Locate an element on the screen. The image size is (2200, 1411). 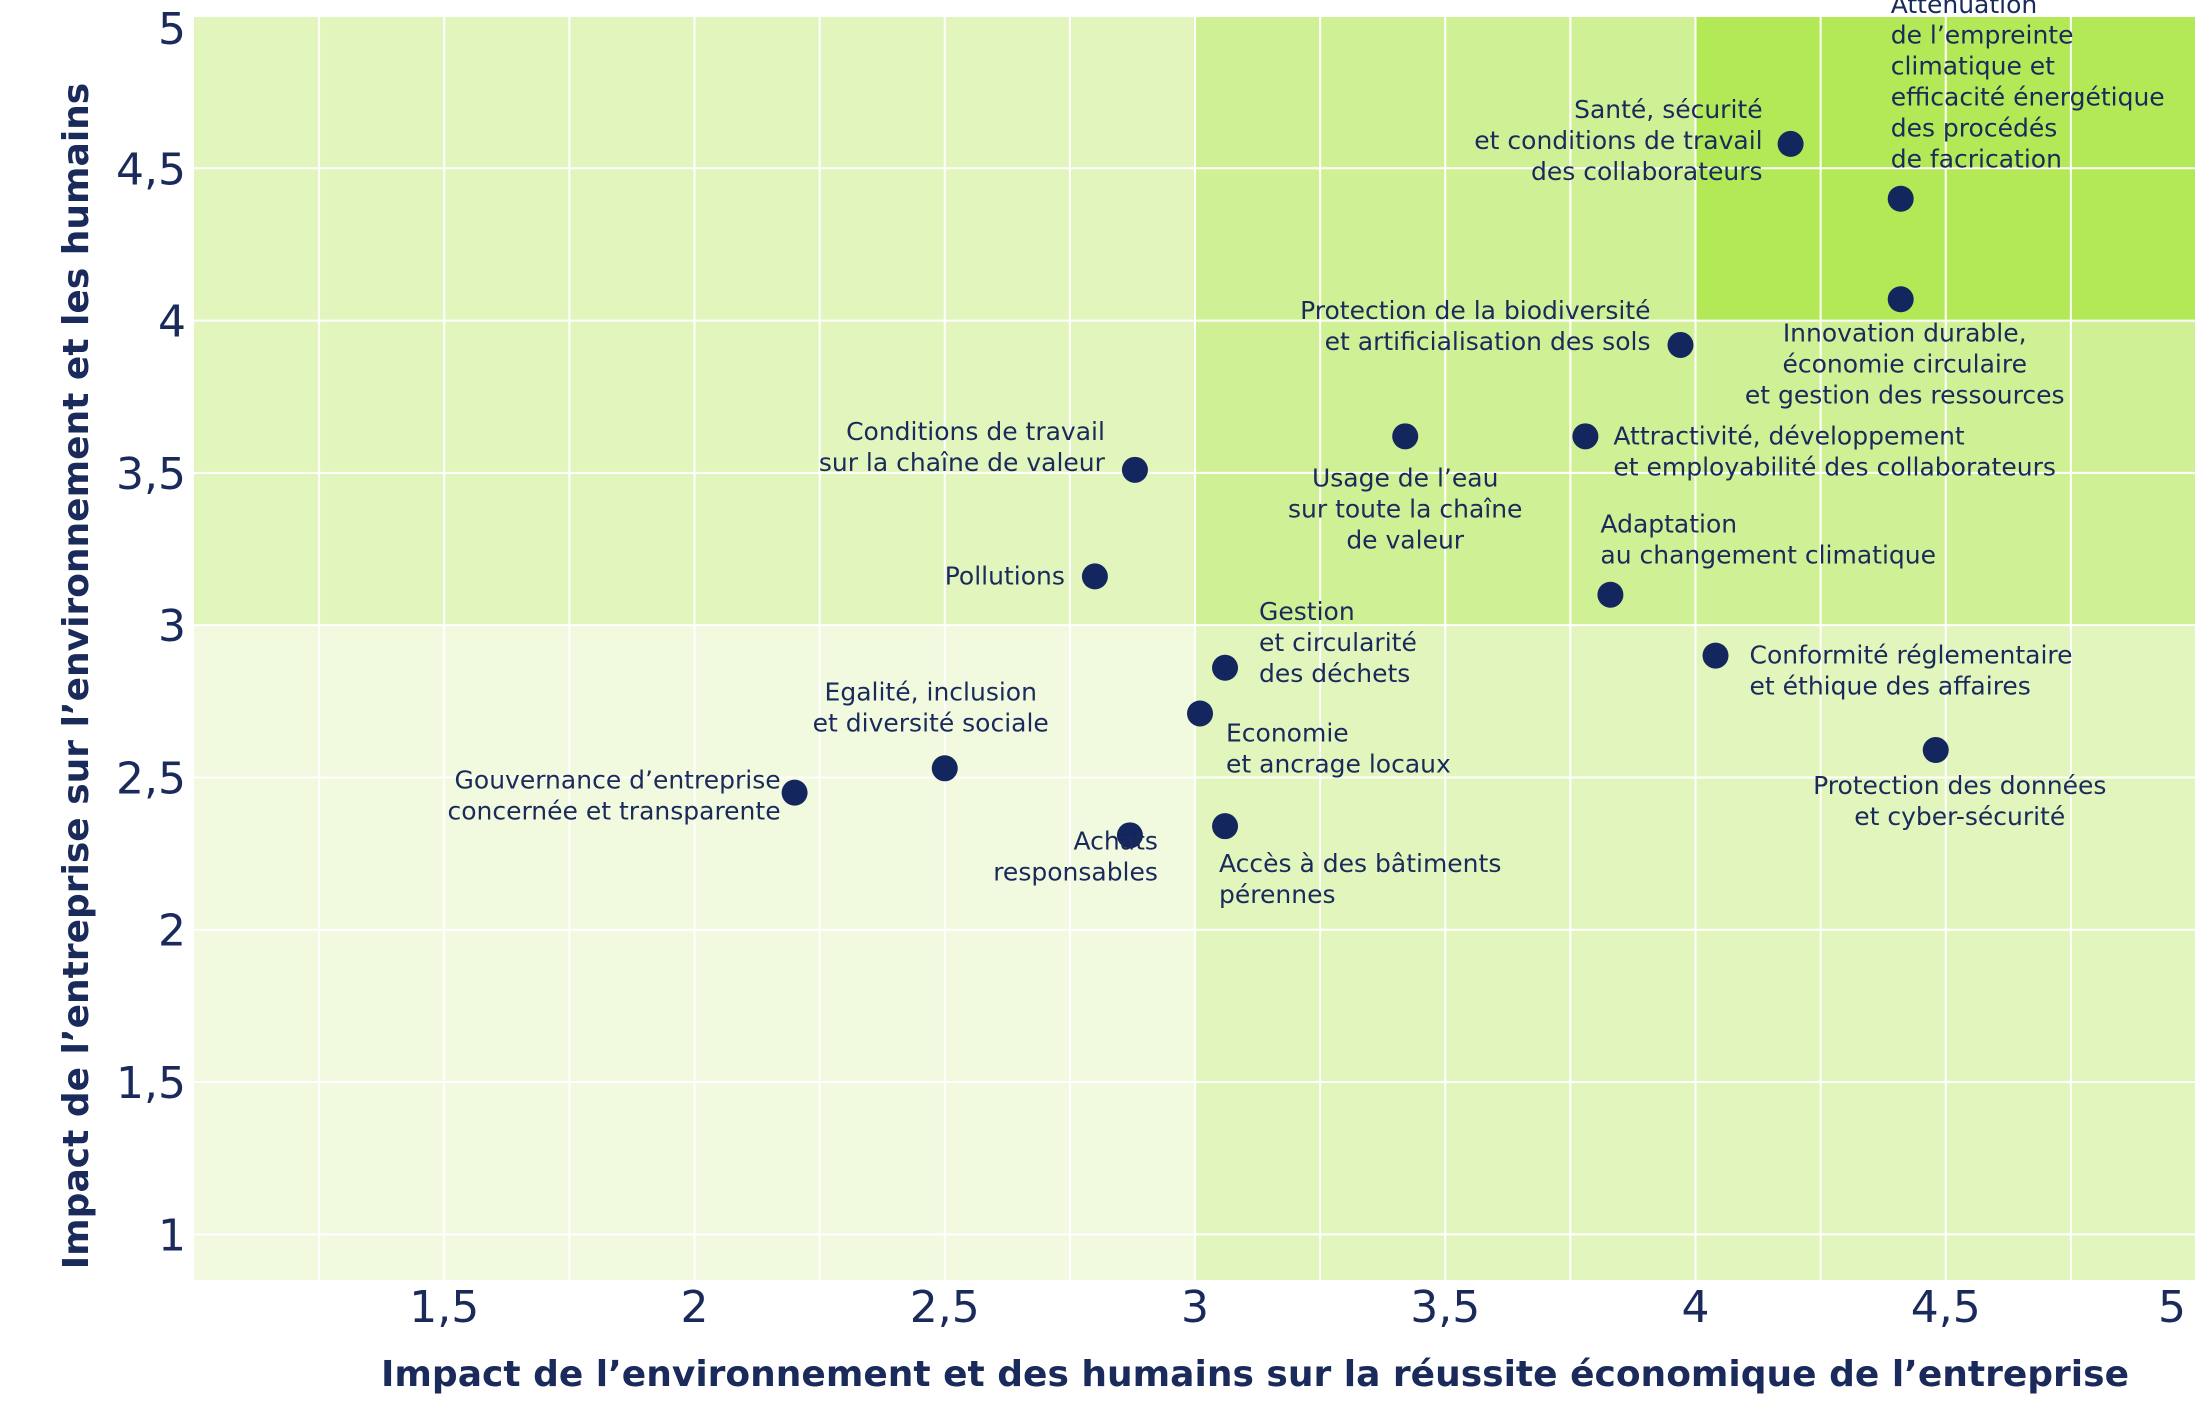
point-label-line: Atténuation is located at coordinates (1964, 9).